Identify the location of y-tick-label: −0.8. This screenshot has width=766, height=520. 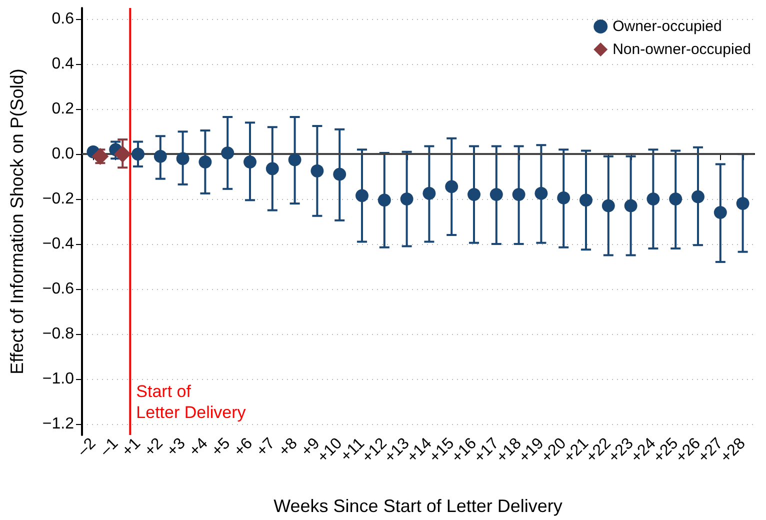
(58, 333).